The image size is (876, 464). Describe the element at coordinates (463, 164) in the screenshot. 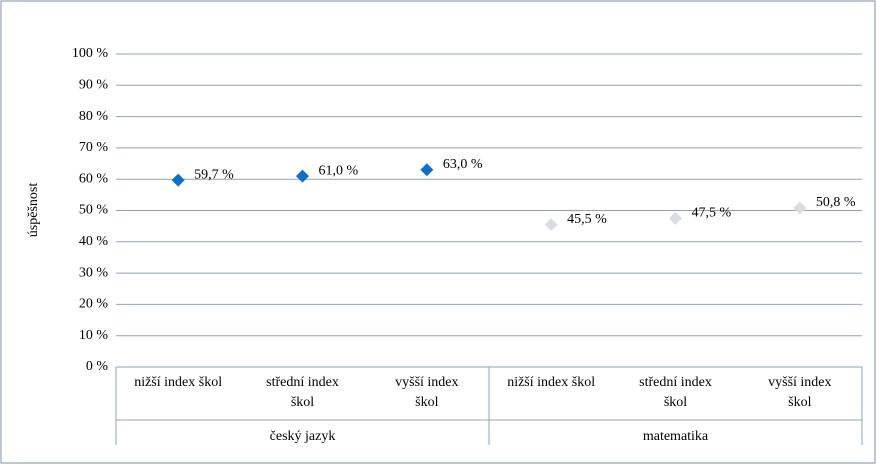

I see `data-label: 63,0 %` at that location.